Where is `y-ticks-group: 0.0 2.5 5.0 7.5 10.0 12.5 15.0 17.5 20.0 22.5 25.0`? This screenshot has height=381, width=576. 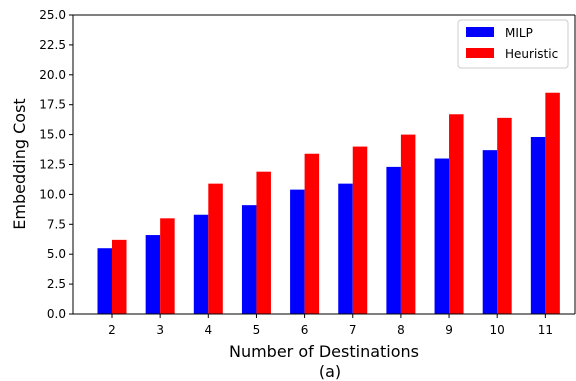
y-ticks-group: 0.0 2.5 5.0 7.5 10.0 12.5 15.0 17.5 20.0 22.5 25.0 is located at coordinates (56, 164).